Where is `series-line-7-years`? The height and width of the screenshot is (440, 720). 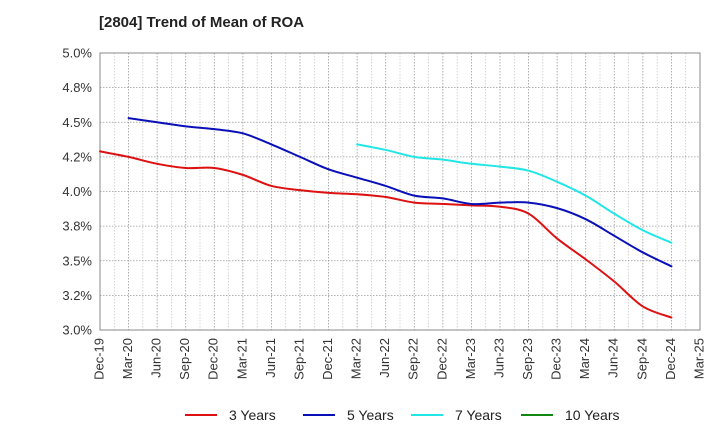
series-line-7-years is located at coordinates (514, 193).